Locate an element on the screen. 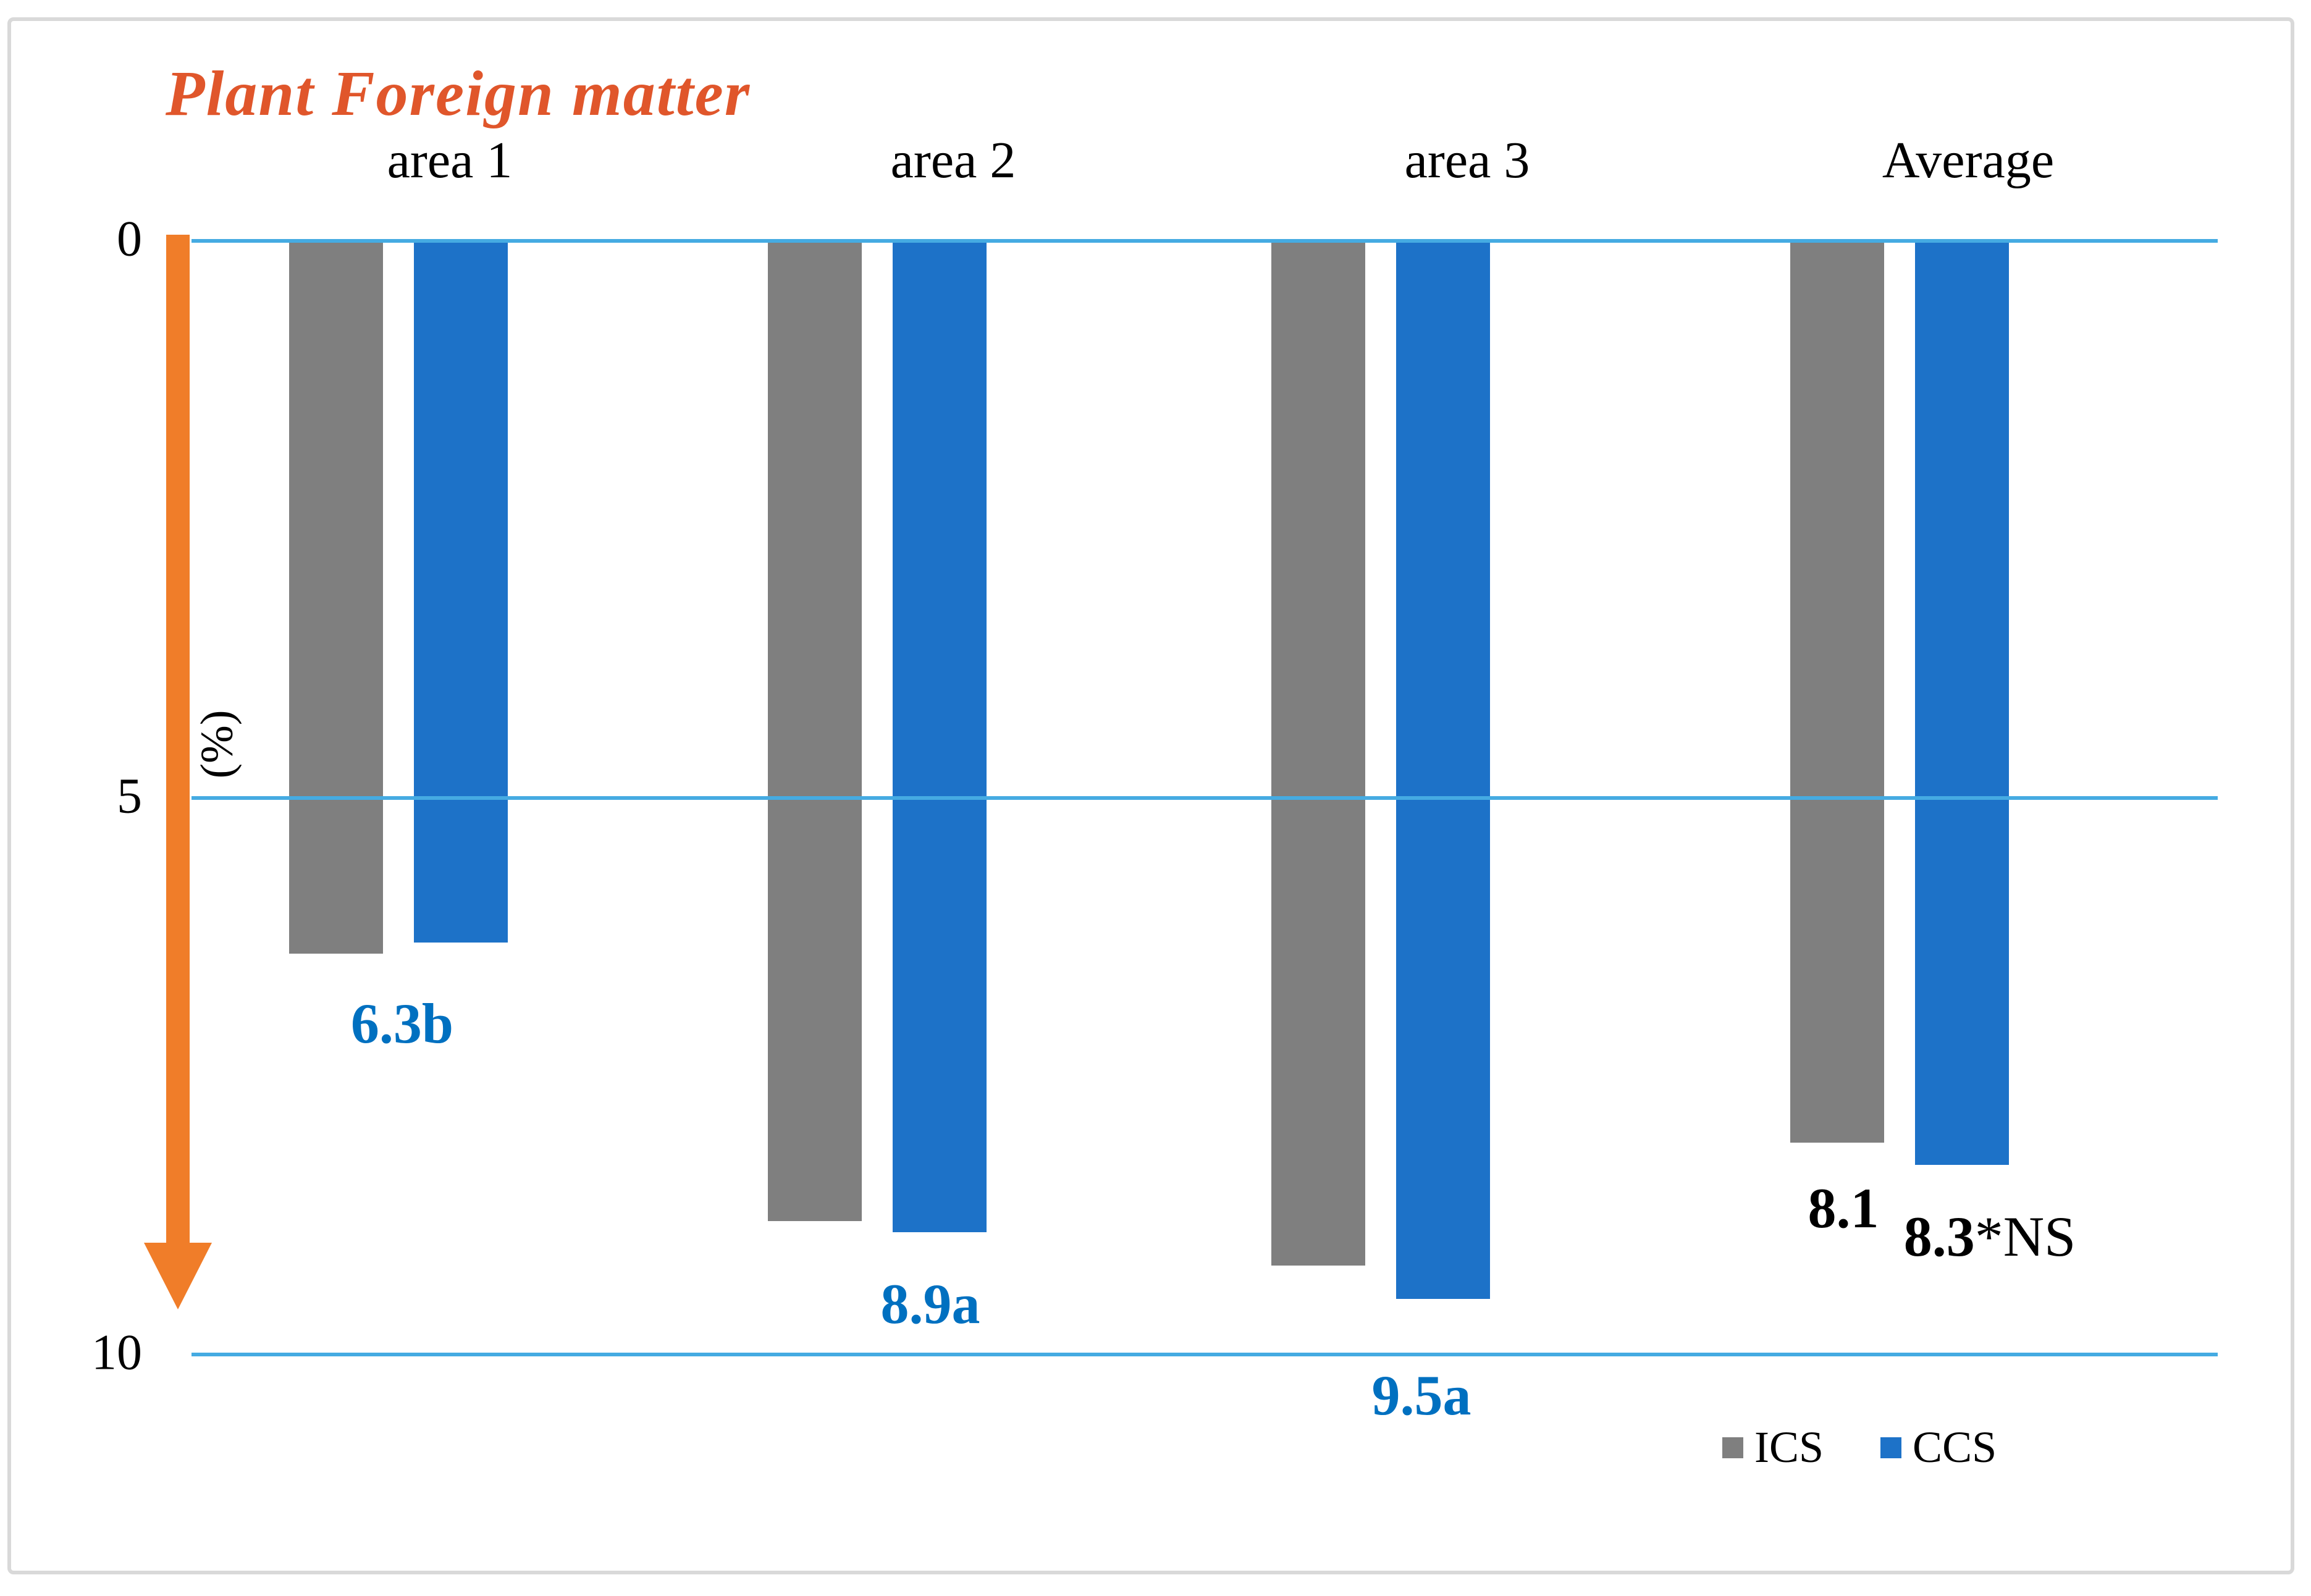 The width and height of the screenshot is (2311, 1596). chart-title: Plant Foreign matter is located at coordinates (459, 93).